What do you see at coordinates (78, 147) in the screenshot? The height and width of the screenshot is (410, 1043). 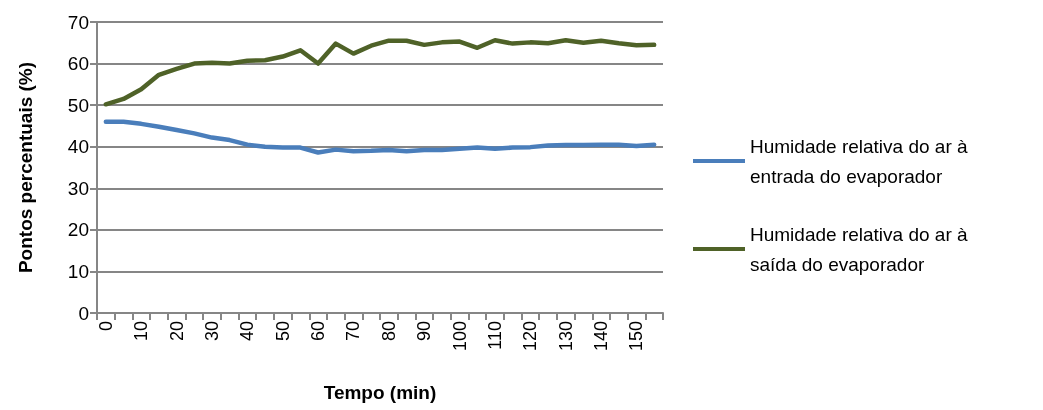 I see `y-tick-label: 40` at bounding box center [78, 147].